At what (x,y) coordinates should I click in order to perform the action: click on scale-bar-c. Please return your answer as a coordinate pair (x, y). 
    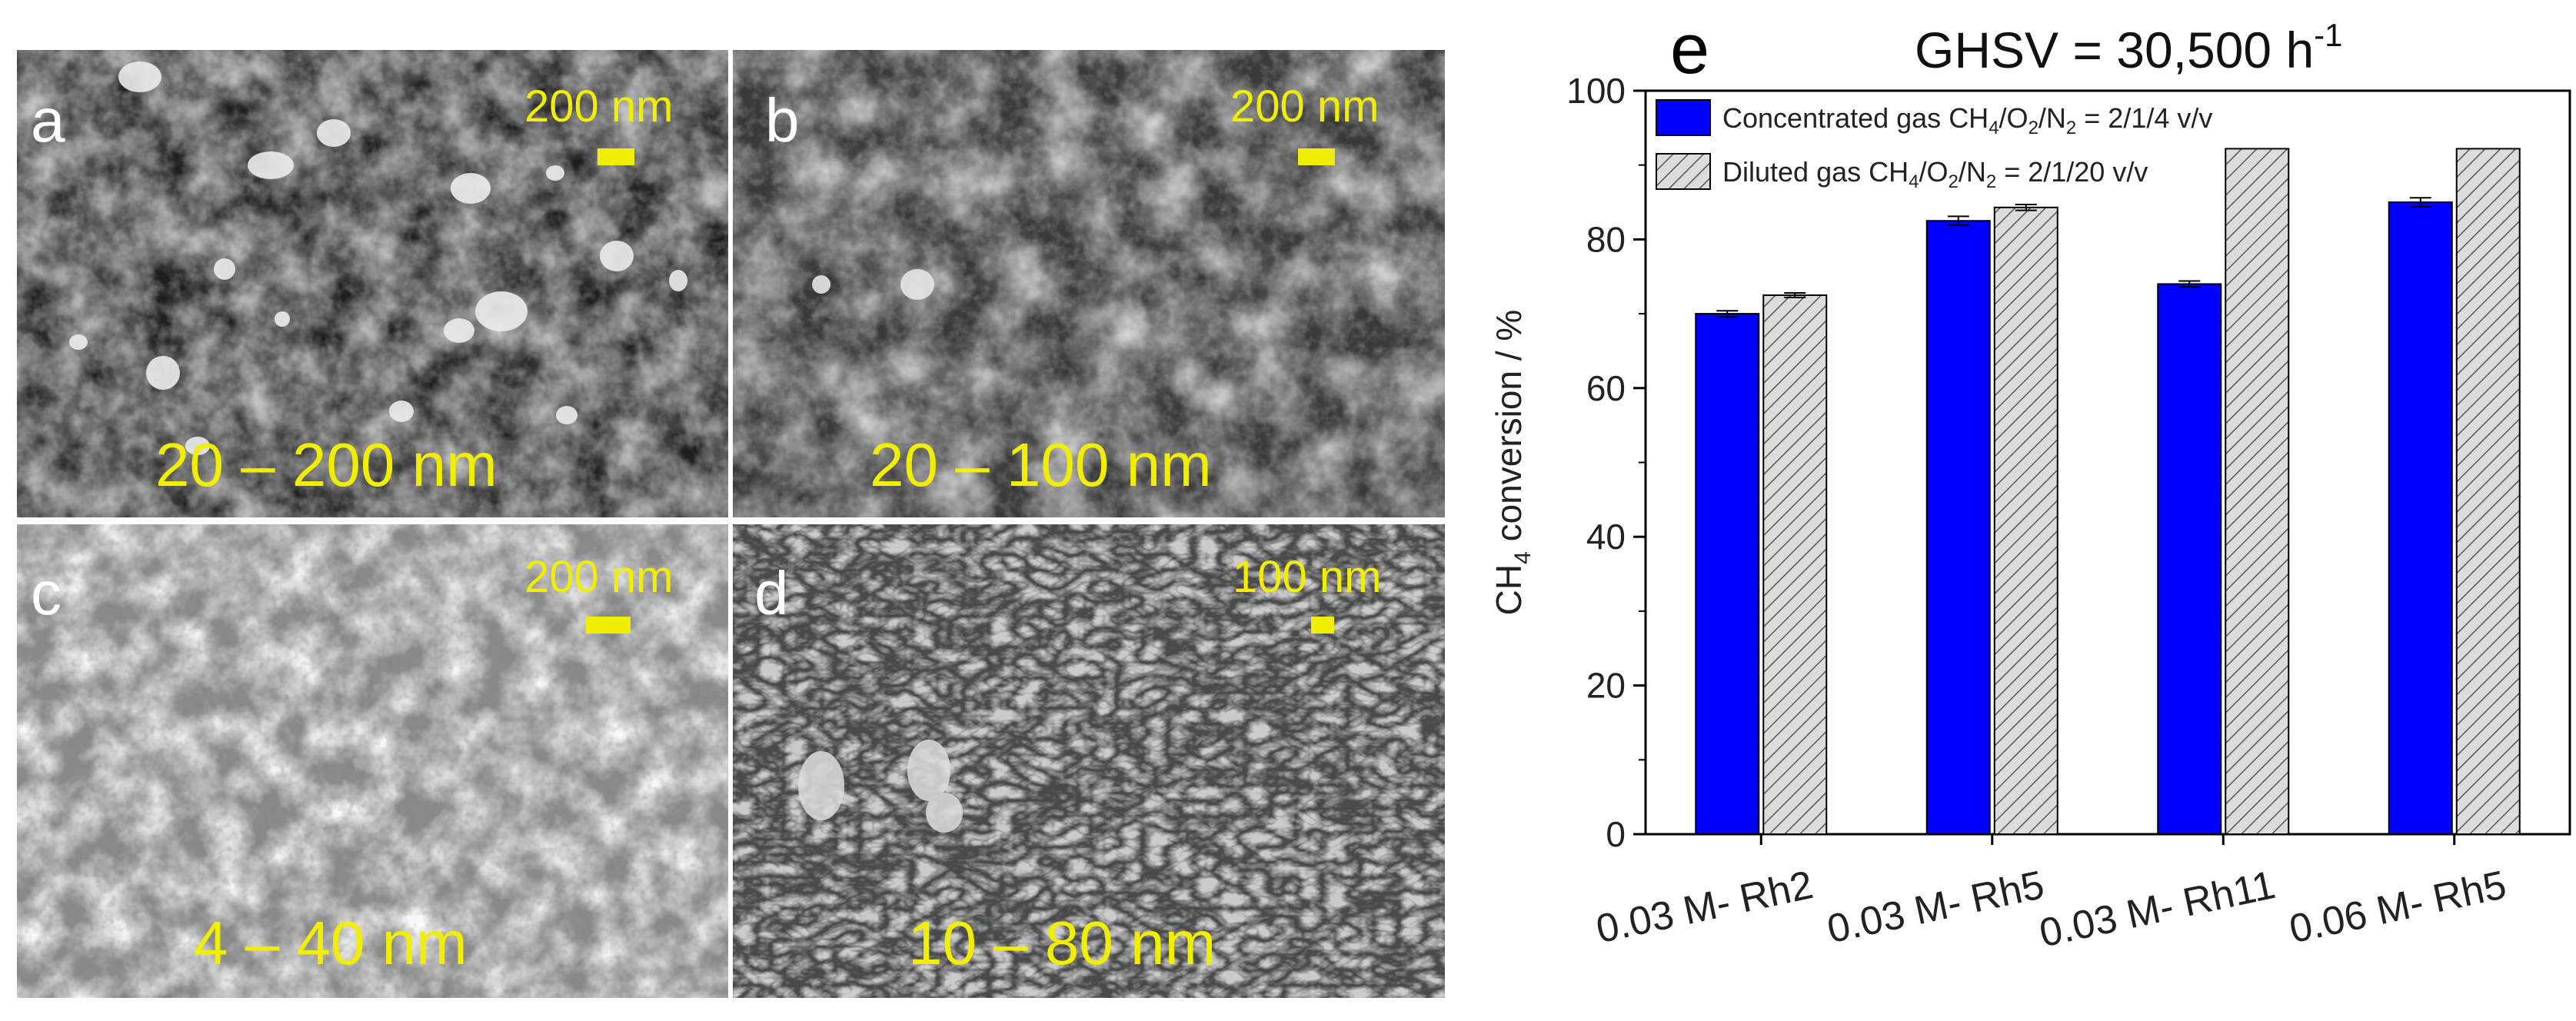
    Looking at the image, I should click on (608, 625).